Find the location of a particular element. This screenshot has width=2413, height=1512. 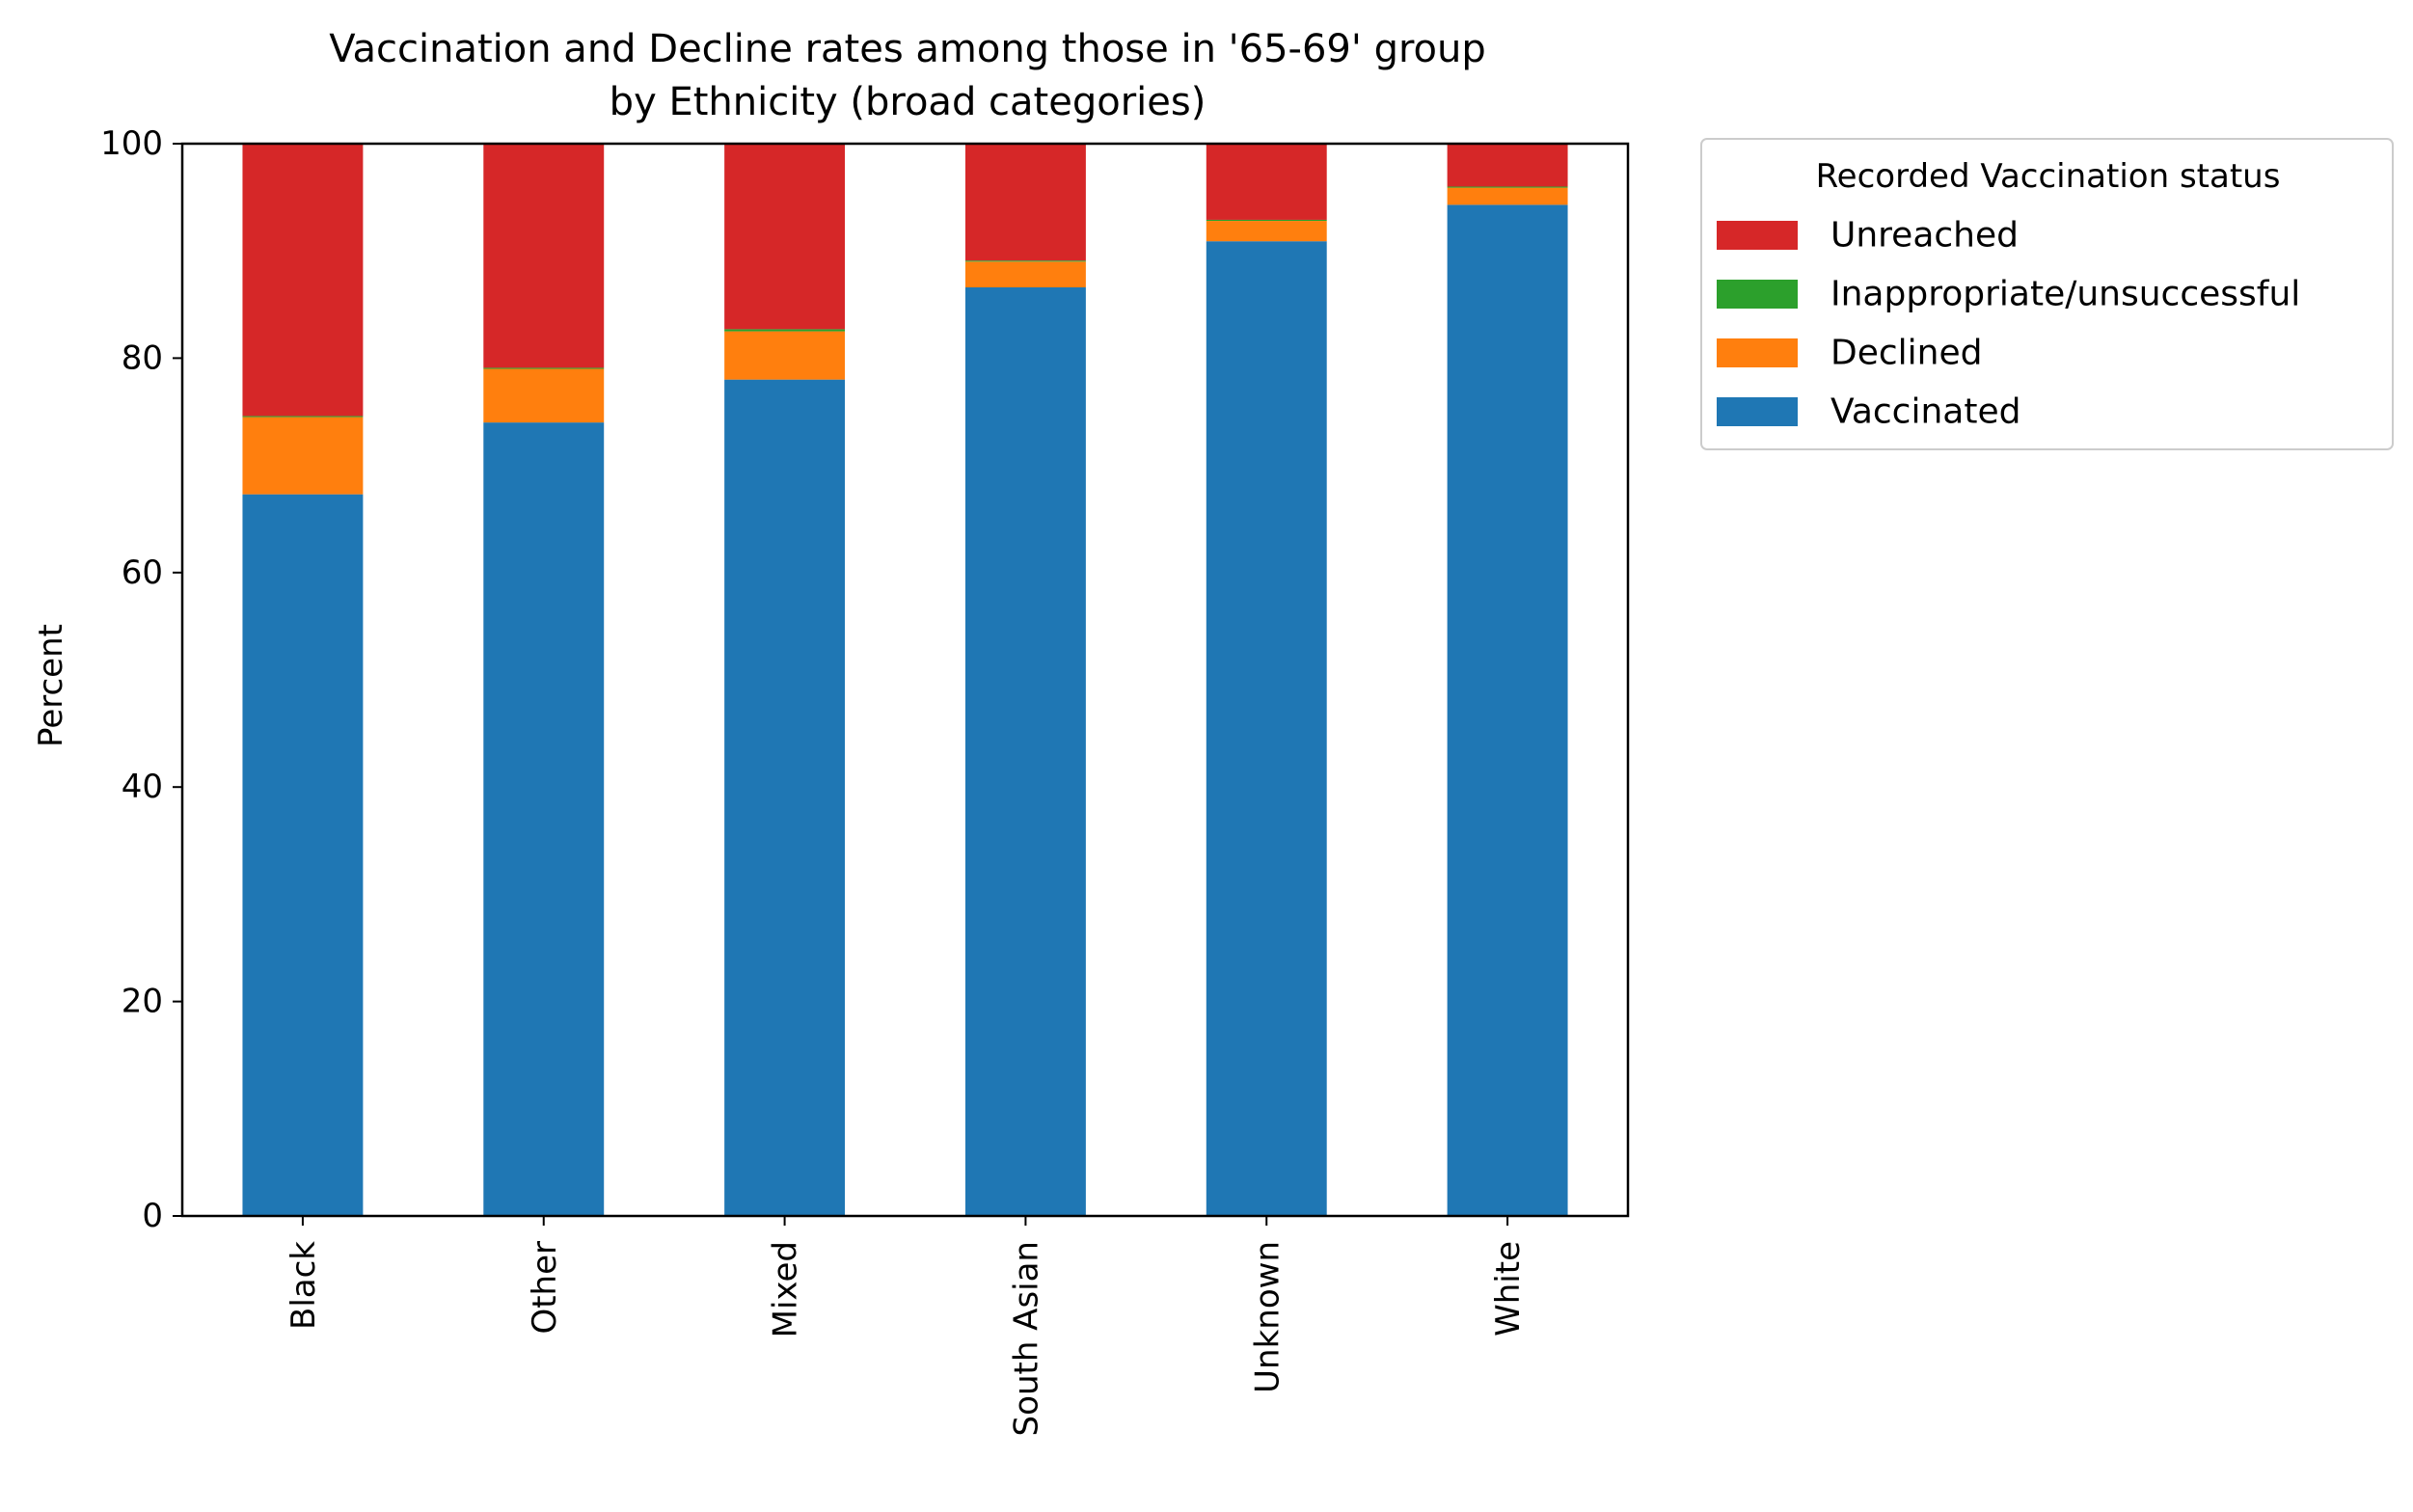

bar-vaccinated-white is located at coordinates (1507, 710).